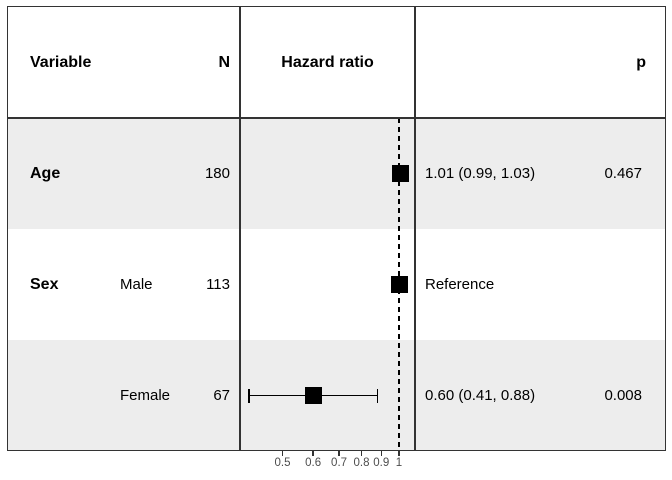 Image resolution: width=672 pixels, height=480 pixels. What do you see at coordinates (61, 62) in the screenshot?
I see `column-header-variable: Variable` at bounding box center [61, 62].